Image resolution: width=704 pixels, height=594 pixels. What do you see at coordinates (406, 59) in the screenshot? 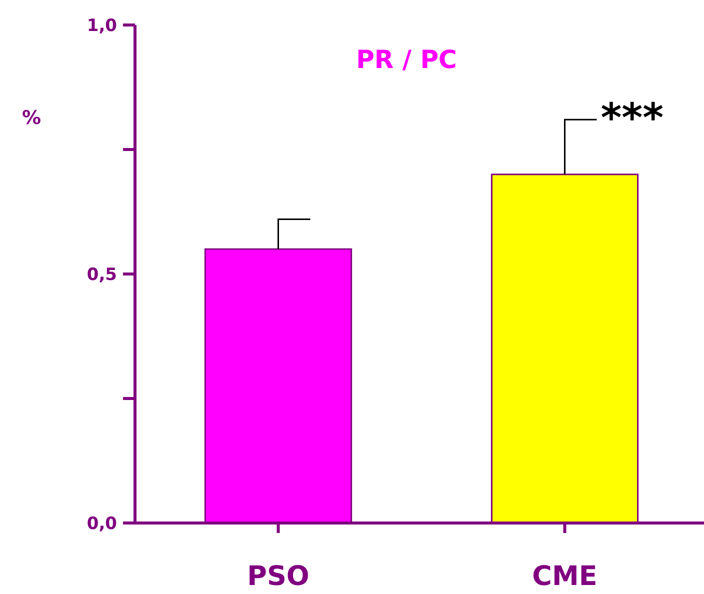
I see `text: PR / PC` at bounding box center [406, 59].